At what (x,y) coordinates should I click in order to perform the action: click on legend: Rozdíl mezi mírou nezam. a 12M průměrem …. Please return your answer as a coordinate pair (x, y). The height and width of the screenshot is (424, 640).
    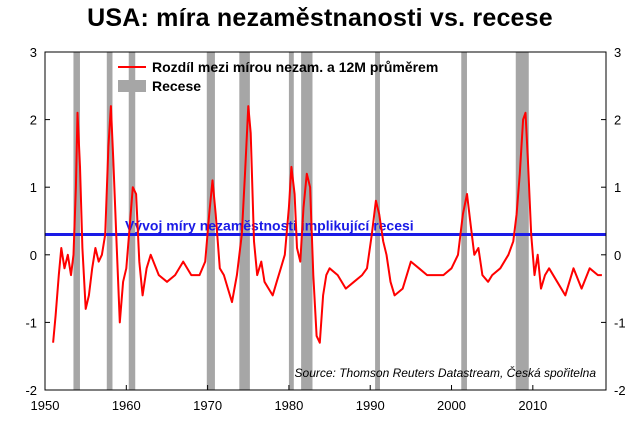
    Looking at the image, I should click on (278, 76).